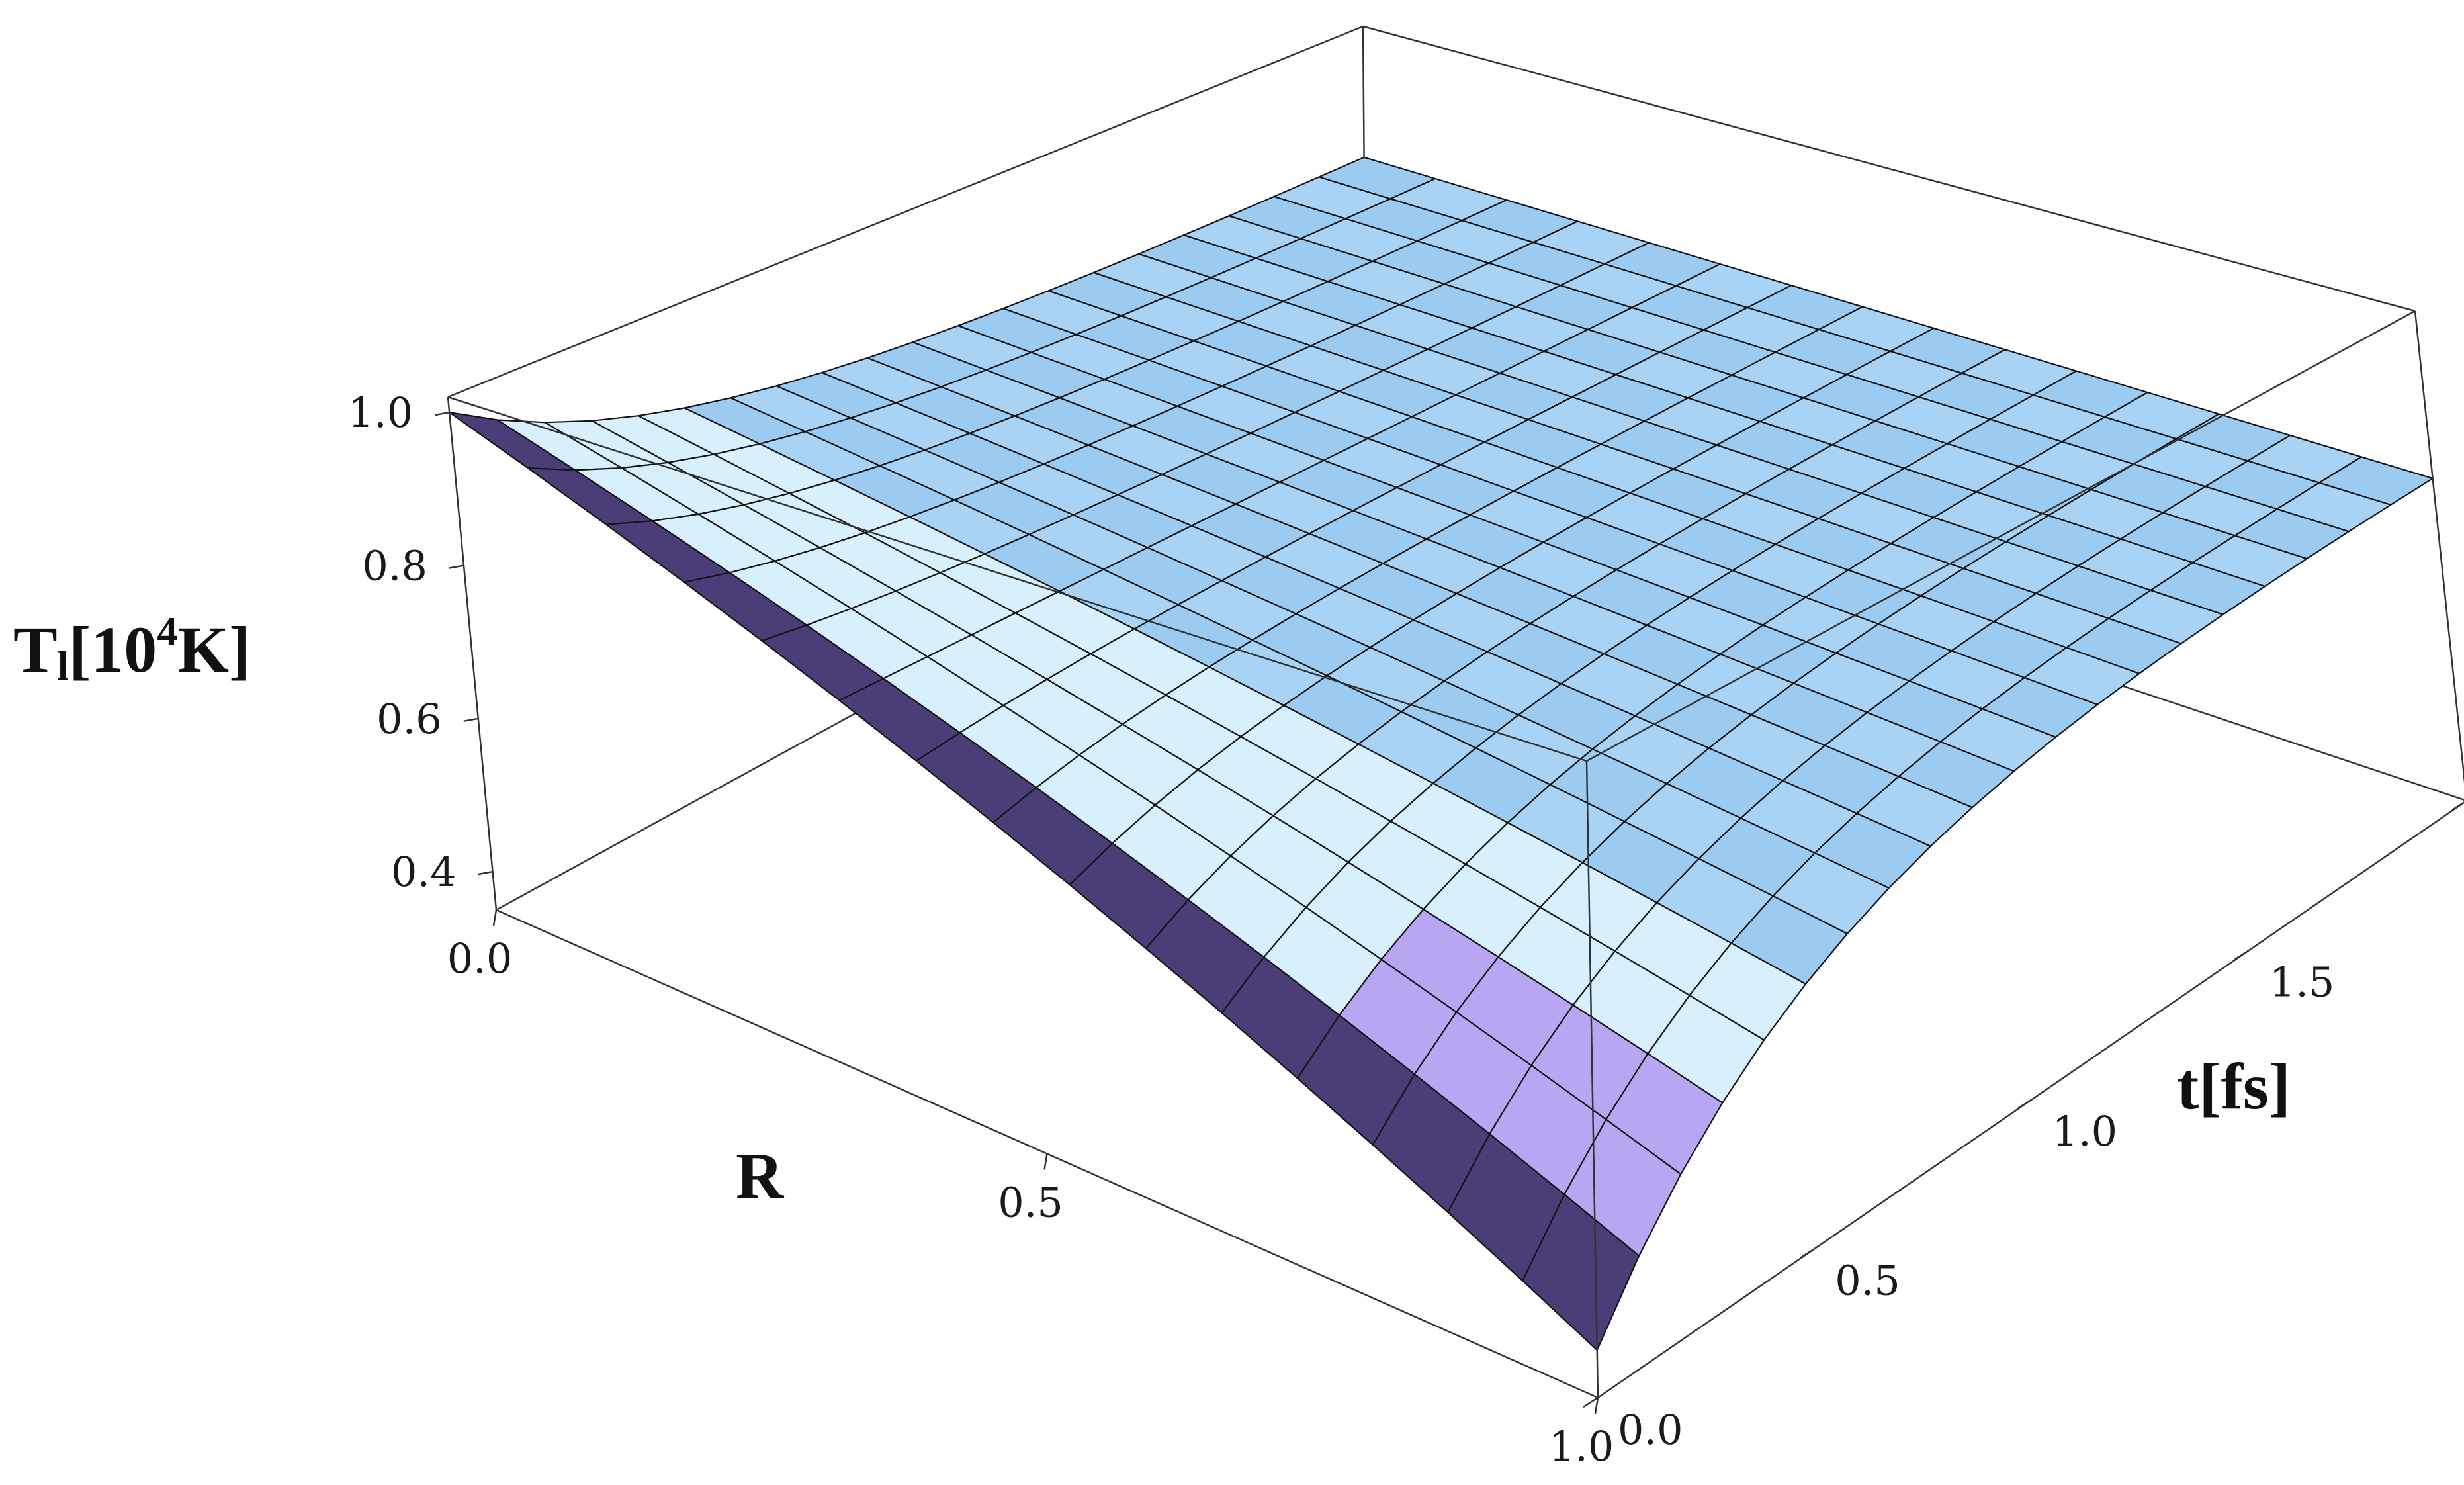 The image size is (2464, 1485). What do you see at coordinates (760, 1175) in the screenshot?
I see `x-axis-title: R` at bounding box center [760, 1175].